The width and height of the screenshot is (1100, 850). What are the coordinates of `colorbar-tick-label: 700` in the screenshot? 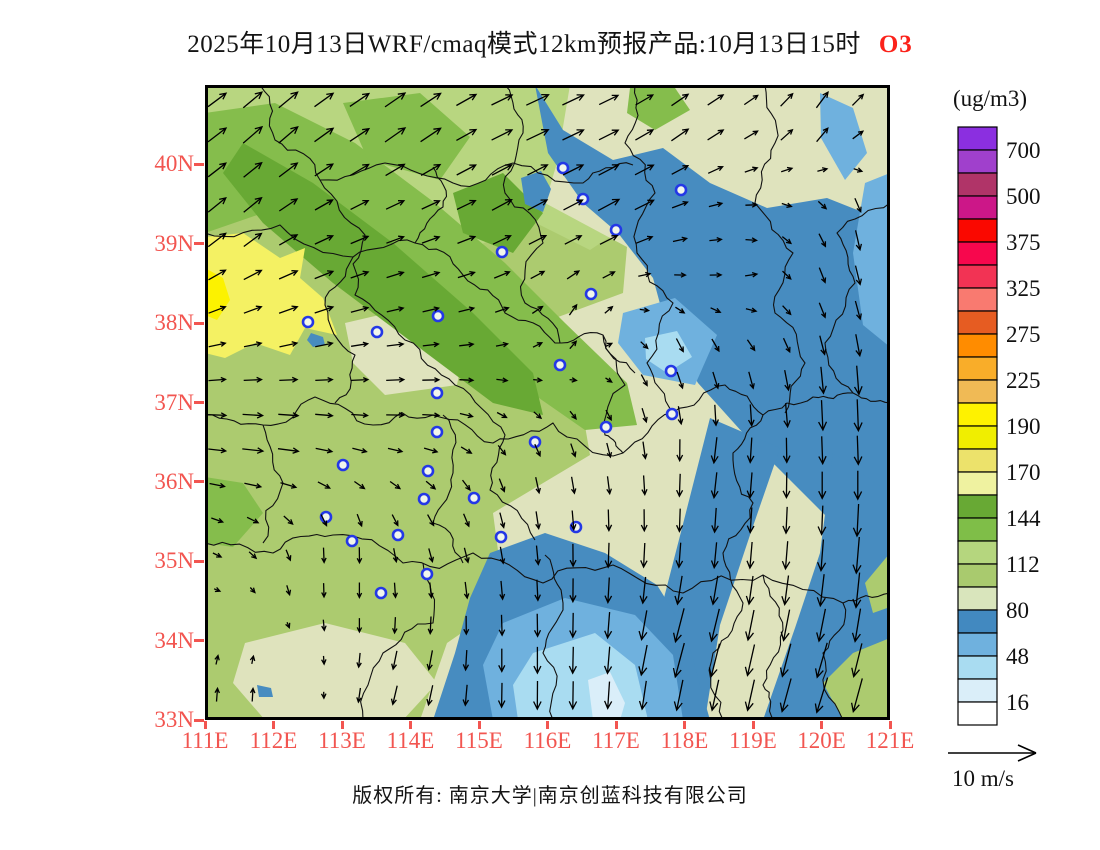 It's located at (1023, 150).